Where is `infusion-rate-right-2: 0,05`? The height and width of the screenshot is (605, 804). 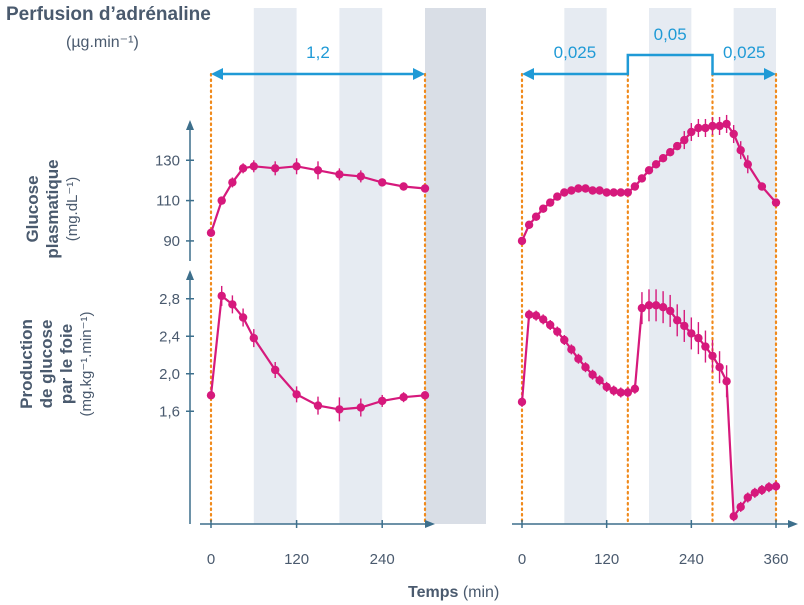
infusion-rate-right-2: 0,05 is located at coordinates (670, 34).